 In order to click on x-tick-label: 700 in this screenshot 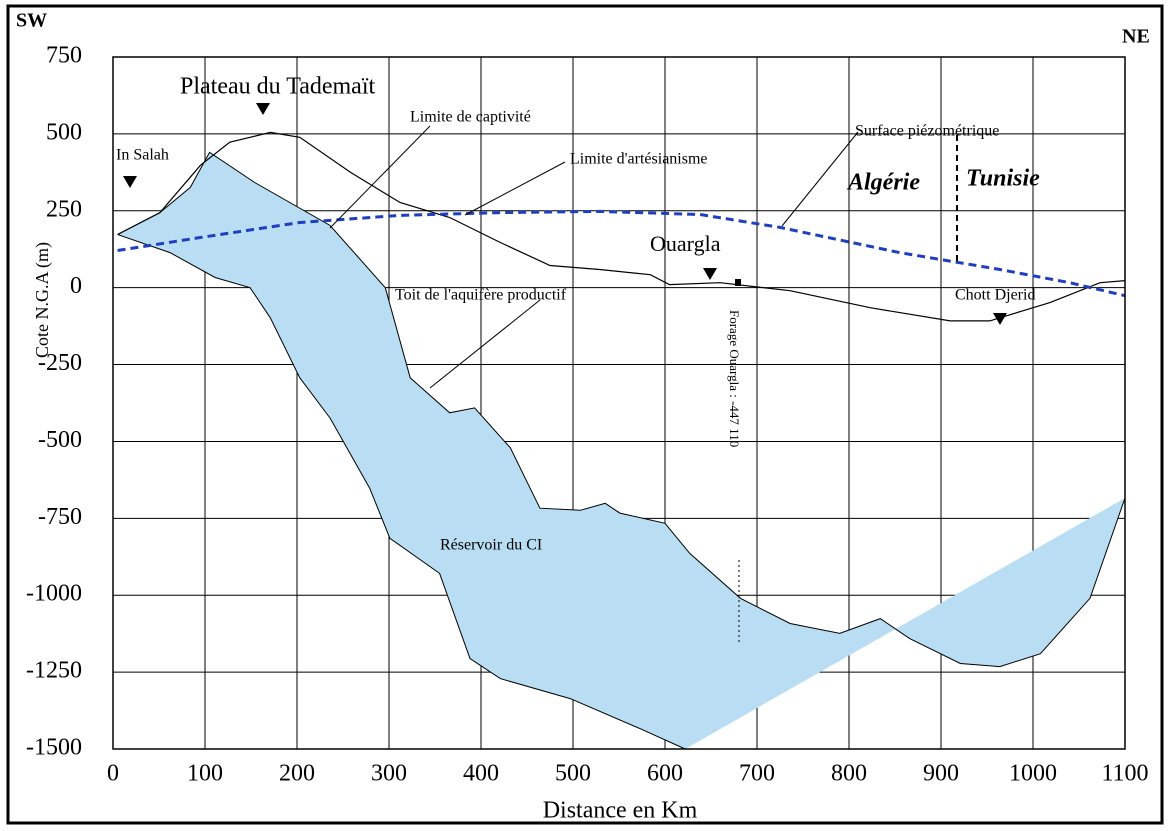, I will do `click(757, 774)`.